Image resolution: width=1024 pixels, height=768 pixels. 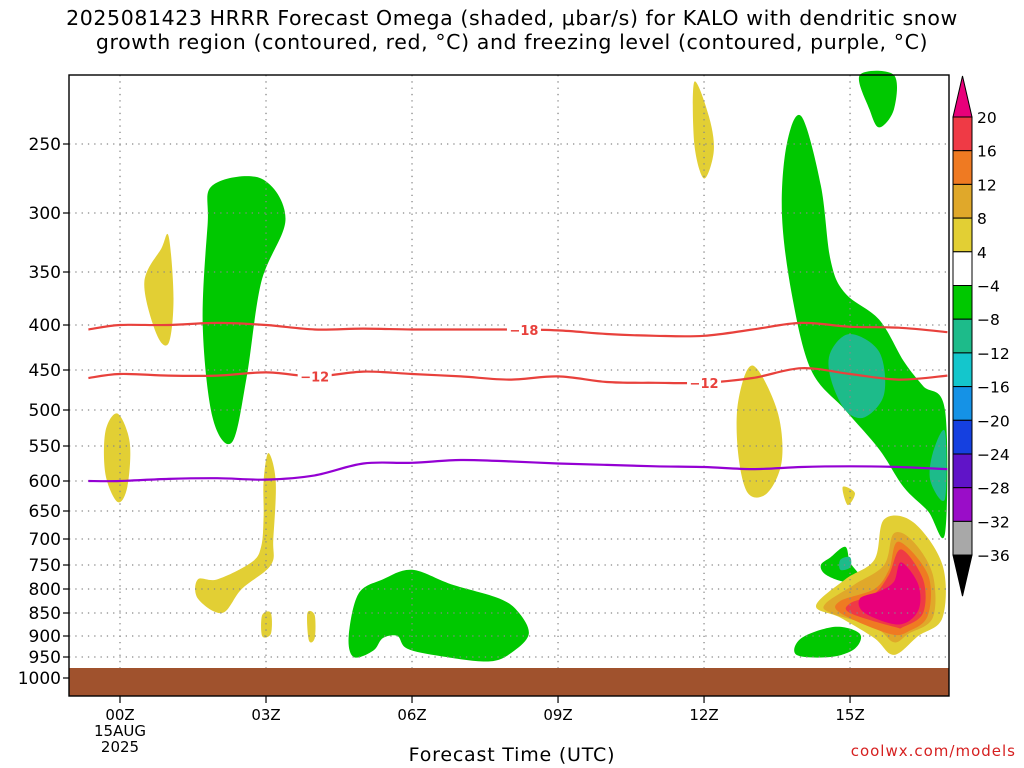 What do you see at coordinates (993, 556) in the screenshot?
I see `colorbar-label-13: −36` at bounding box center [993, 556].